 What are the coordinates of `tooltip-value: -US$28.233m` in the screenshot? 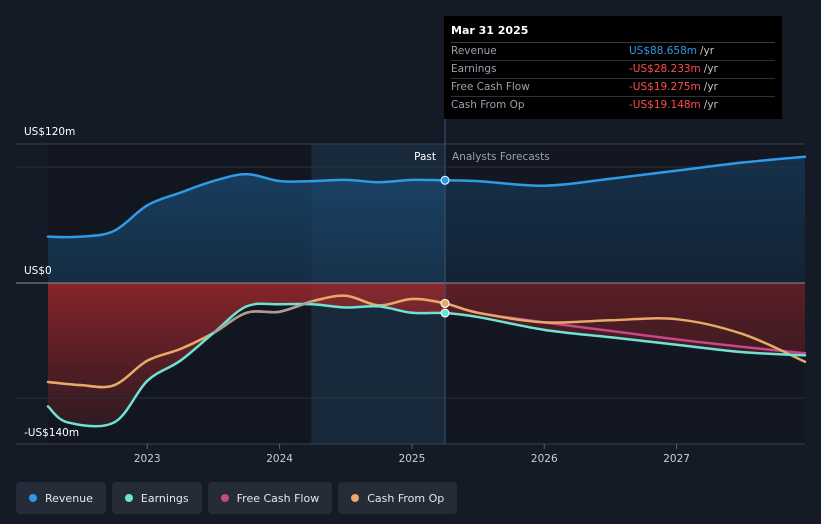 It's located at (665, 69).